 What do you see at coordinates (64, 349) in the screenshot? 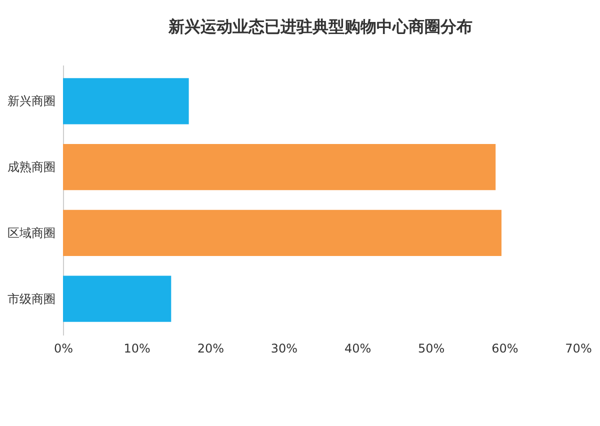
I see `x-tick-label: 0%` at bounding box center [64, 349].